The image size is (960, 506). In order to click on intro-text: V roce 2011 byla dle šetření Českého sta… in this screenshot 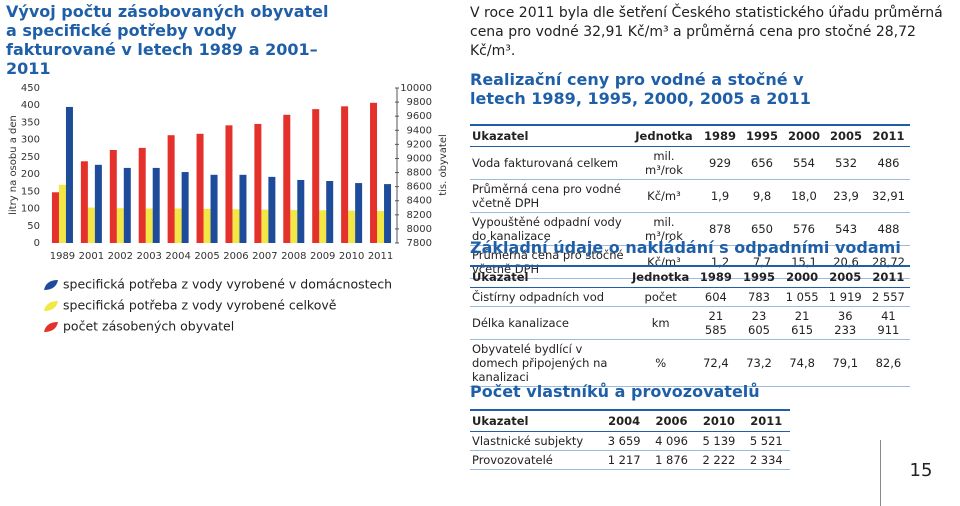, I will do `click(706, 32)`.